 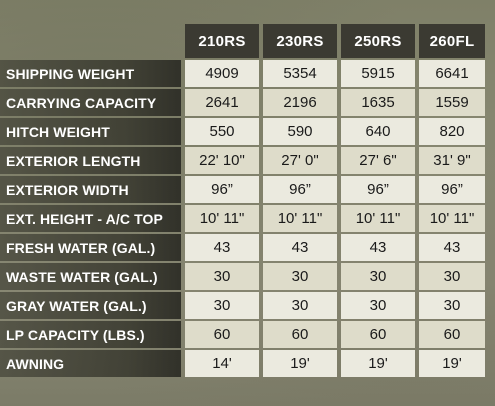 What do you see at coordinates (222, 41) in the screenshot?
I see `model-header: 210RS` at bounding box center [222, 41].